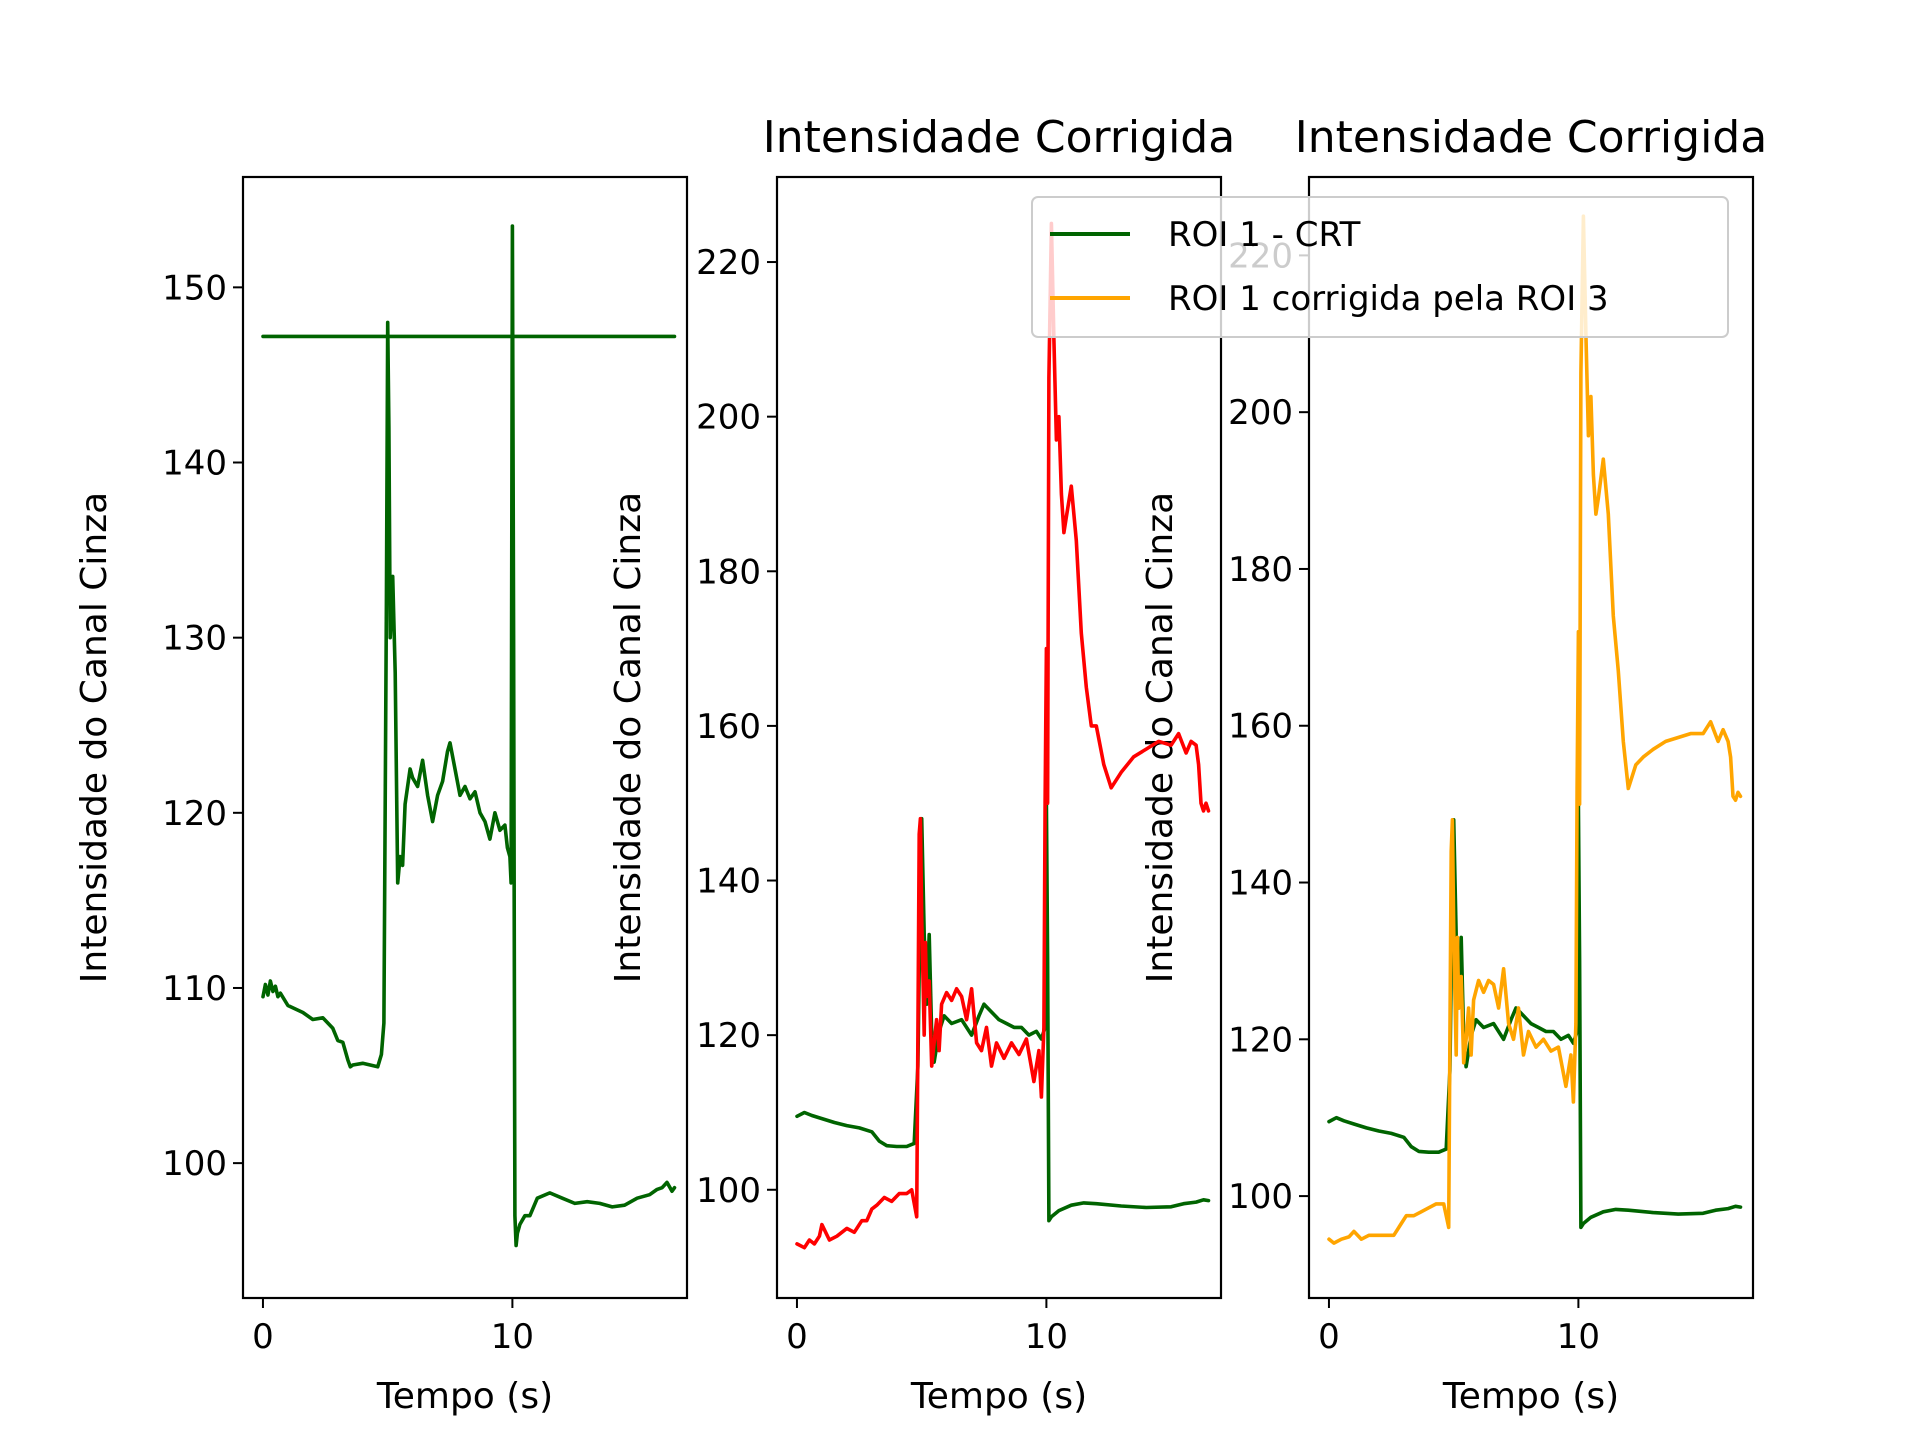 This screenshot has width=1920, height=1440. I want to click on panel-2-ytick-label: 220, so click(728, 263).